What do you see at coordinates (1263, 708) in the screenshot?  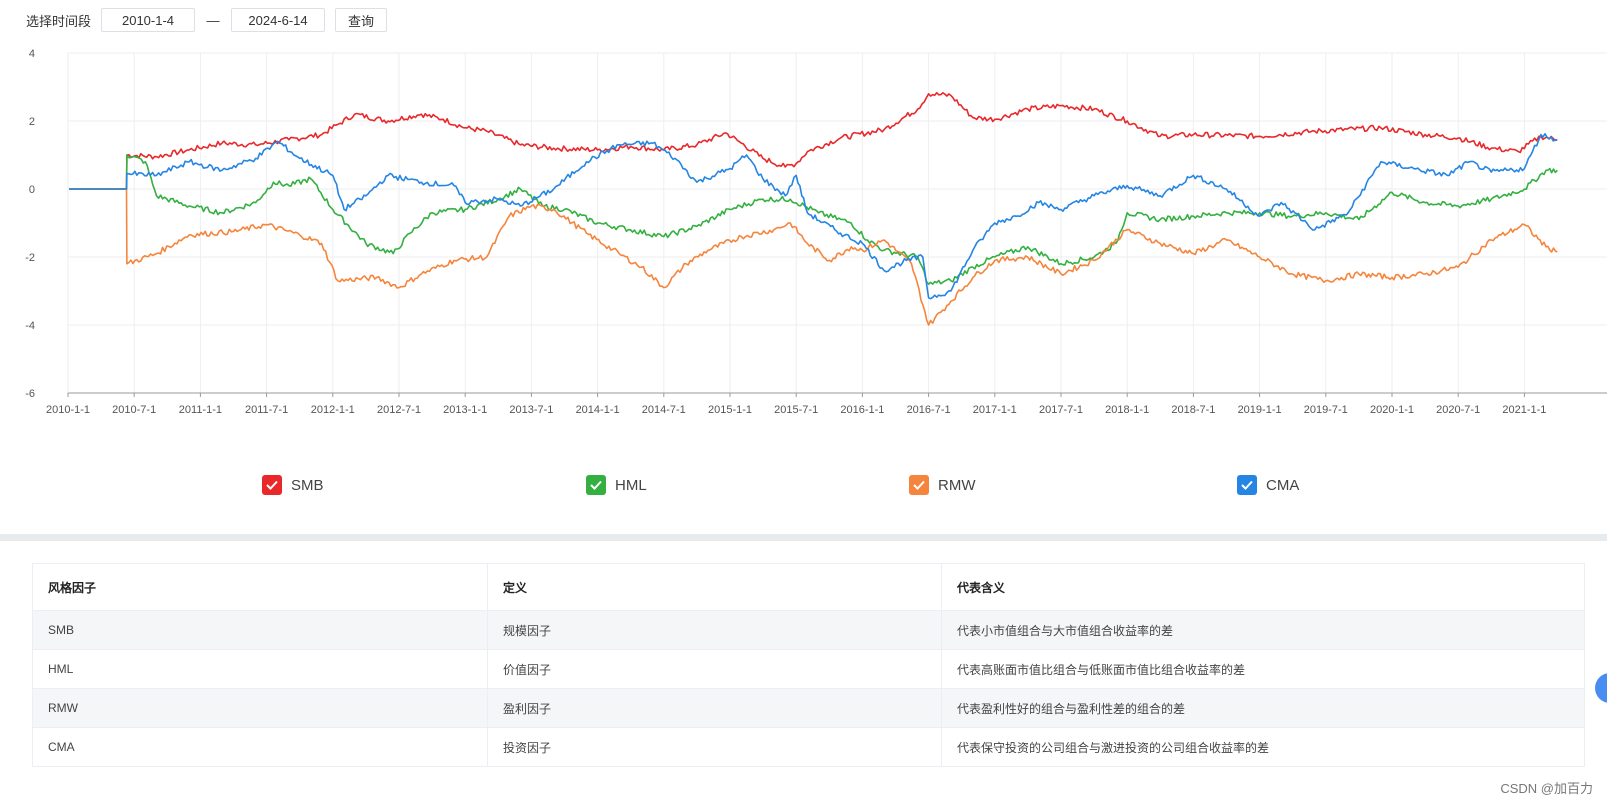 I see `table-cell: 代表盈利性好的组合与盈利性差的组合的差` at bounding box center [1263, 708].